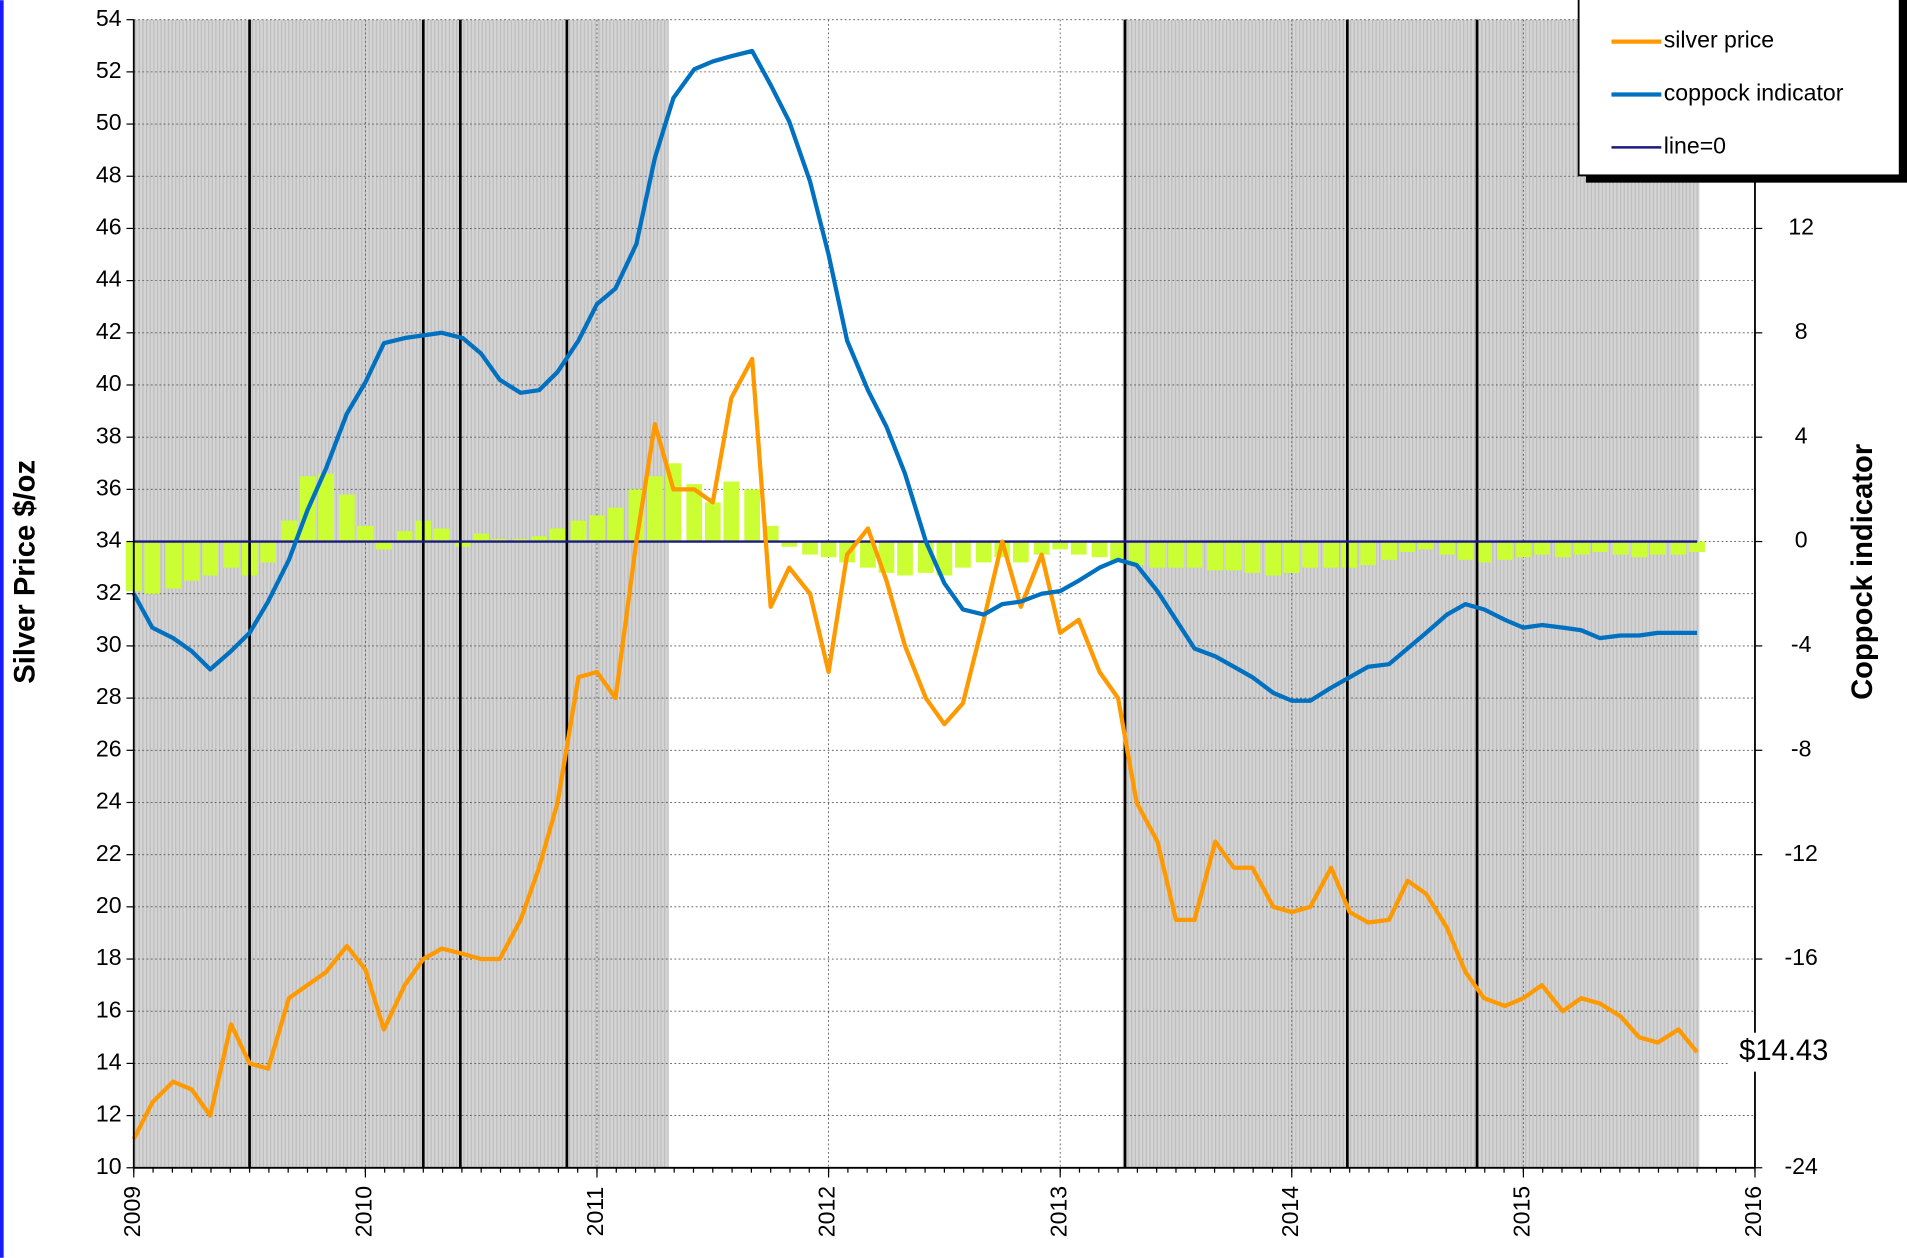  Describe the element at coordinates (109, 331) in the screenshot. I see `y-tick-label: 42` at that location.